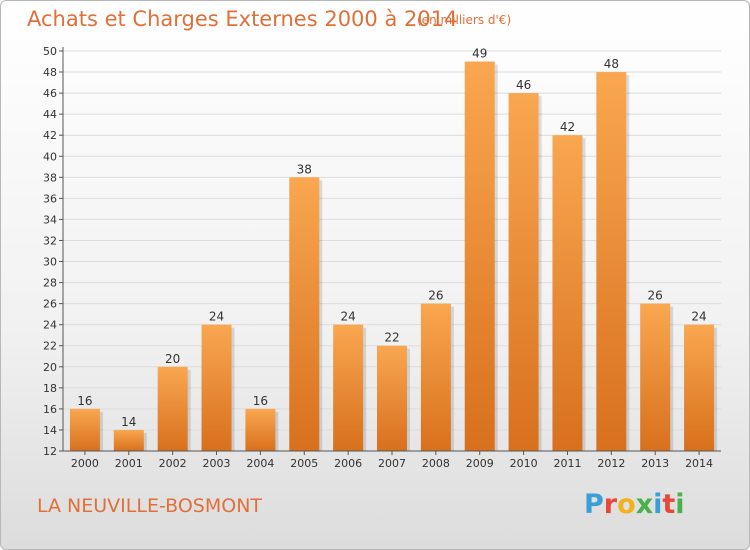 Image resolution: width=750 pixels, height=550 pixels. Describe the element at coordinates (655, 463) in the screenshot. I see `x-tick-label: 2013` at that location.